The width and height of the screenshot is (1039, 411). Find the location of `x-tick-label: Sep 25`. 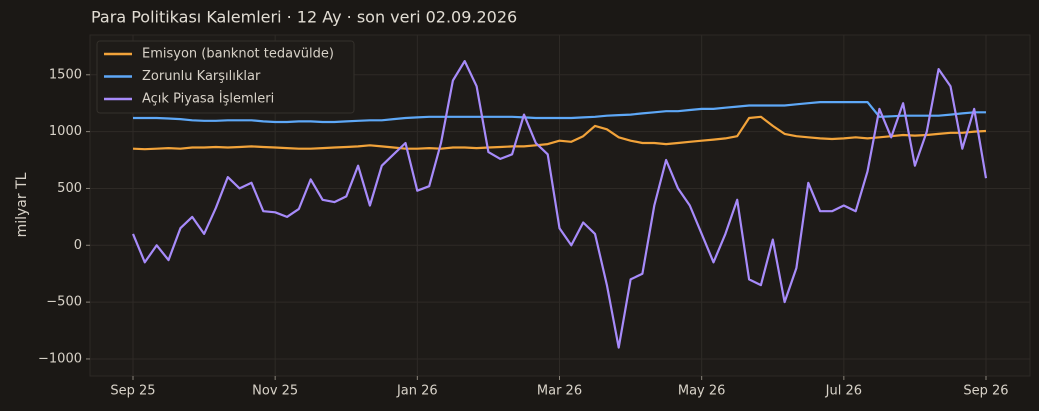

x-tick-label: Sep 25 is located at coordinates (132, 391).